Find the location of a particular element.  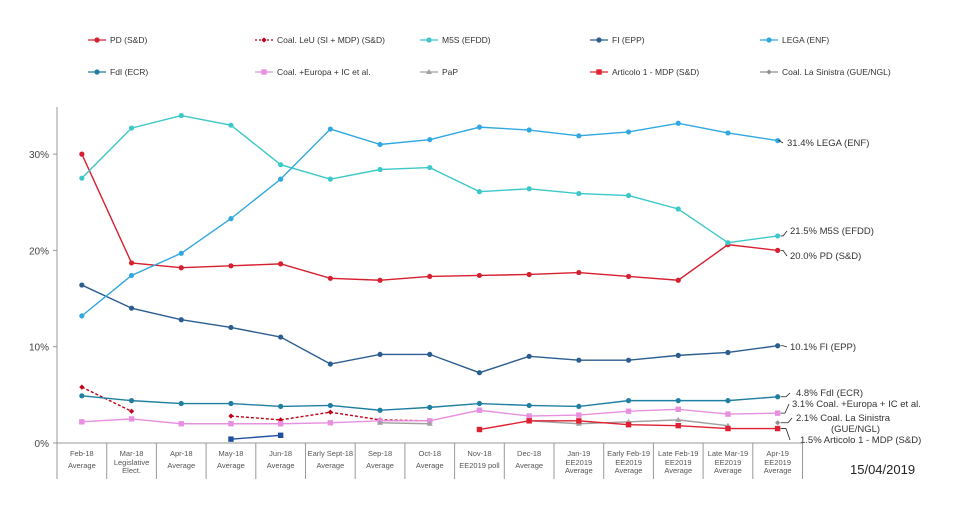

x-tick-label: Jun-18 is located at coordinates (280, 453).